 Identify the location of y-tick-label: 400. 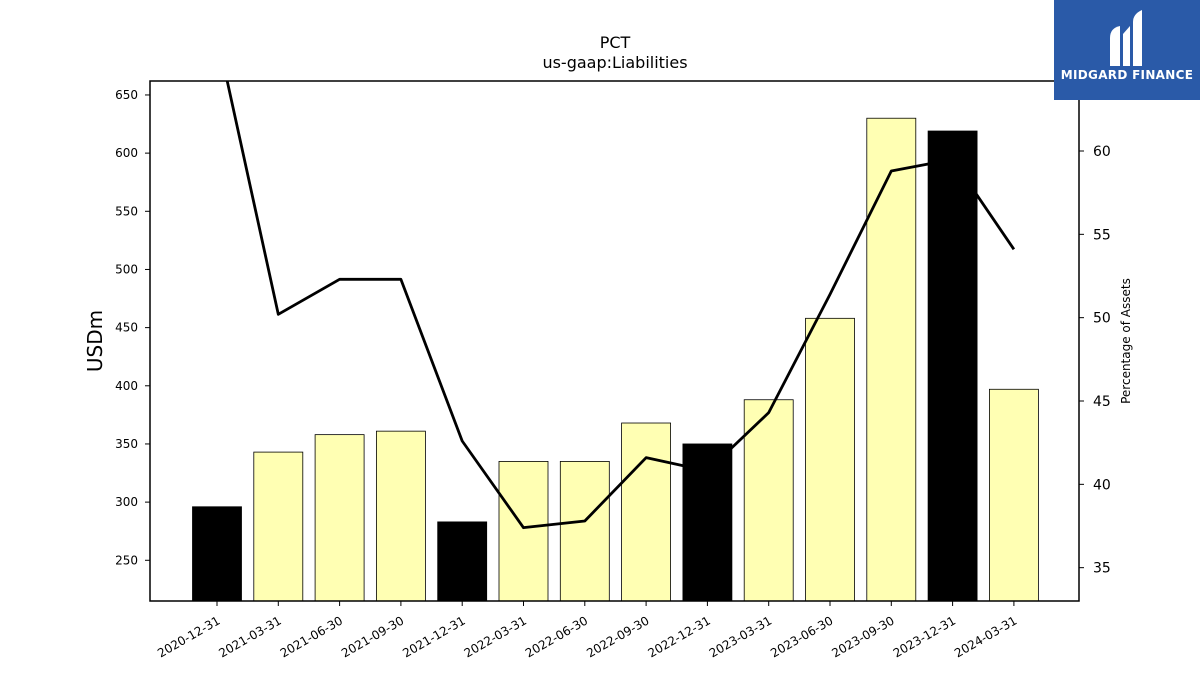
(126, 386).